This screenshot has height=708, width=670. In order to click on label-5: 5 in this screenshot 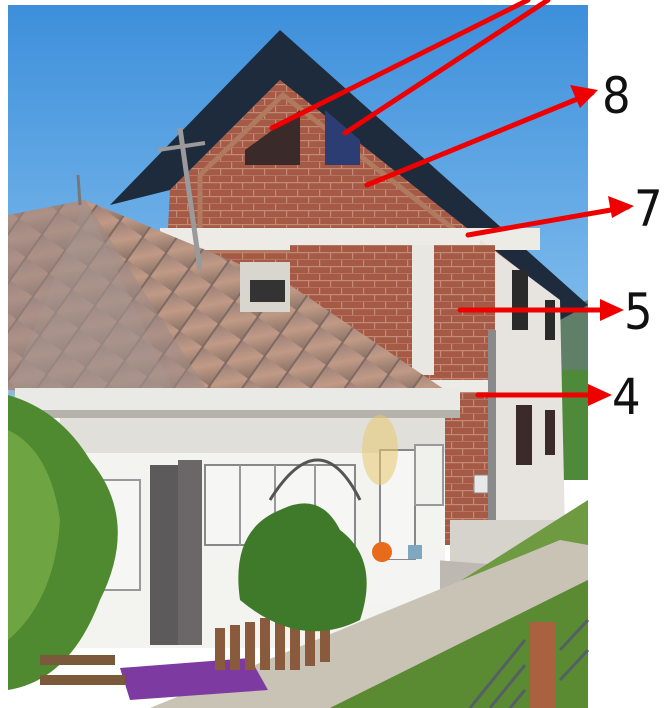, I will do `click(638, 312)`.